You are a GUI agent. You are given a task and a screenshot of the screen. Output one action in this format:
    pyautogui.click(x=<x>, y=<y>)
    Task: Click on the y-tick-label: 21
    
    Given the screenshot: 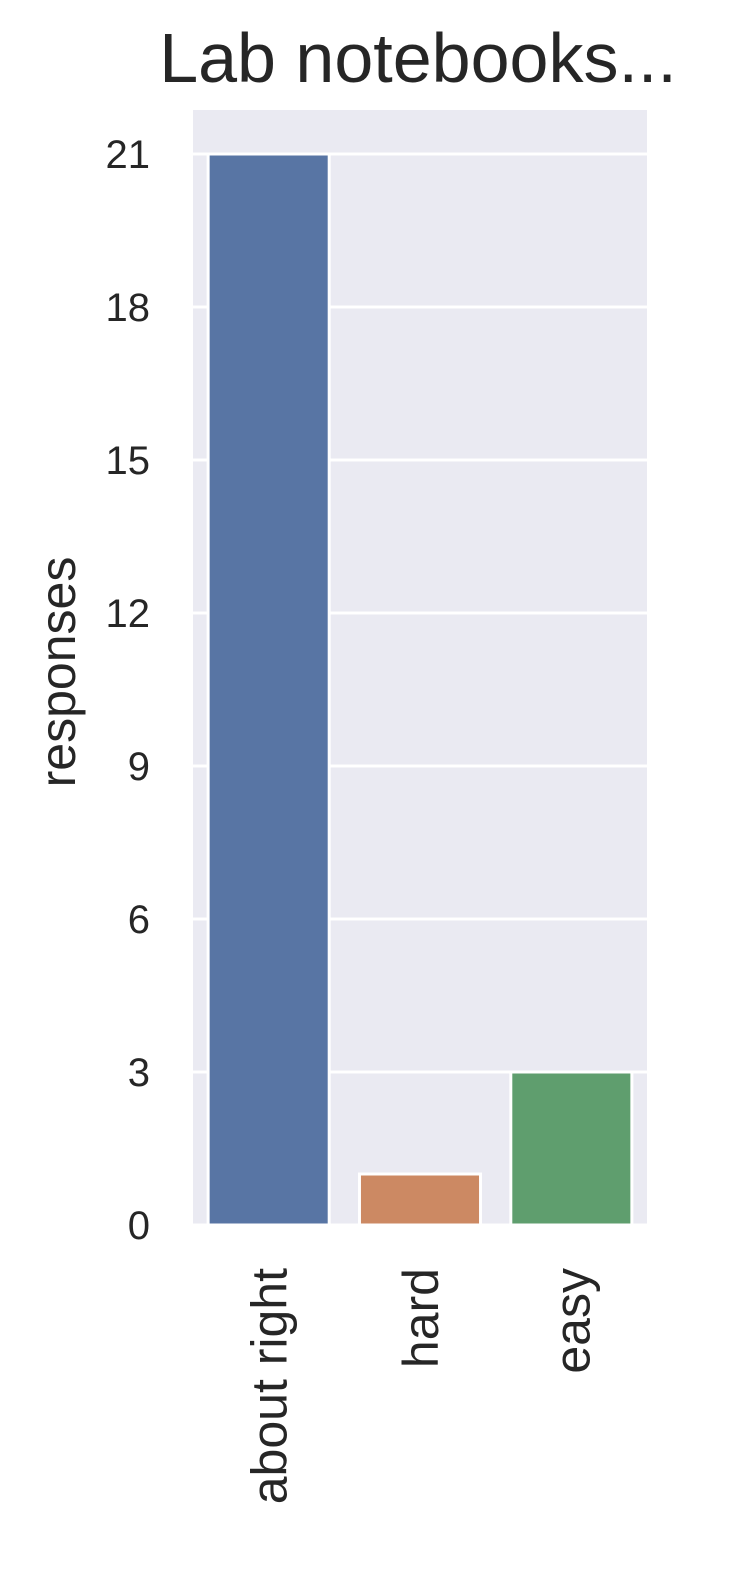 What is the action you would take?
    pyautogui.click(x=128, y=155)
    